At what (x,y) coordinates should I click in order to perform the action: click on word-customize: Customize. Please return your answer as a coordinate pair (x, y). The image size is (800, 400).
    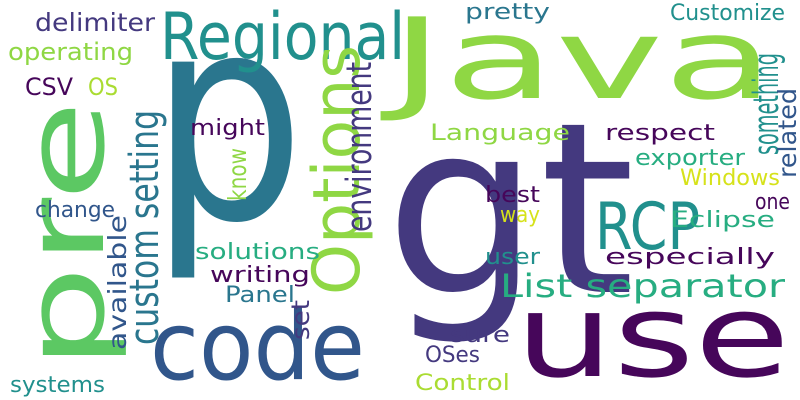
    Looking at the image, I should click on (728, 13).